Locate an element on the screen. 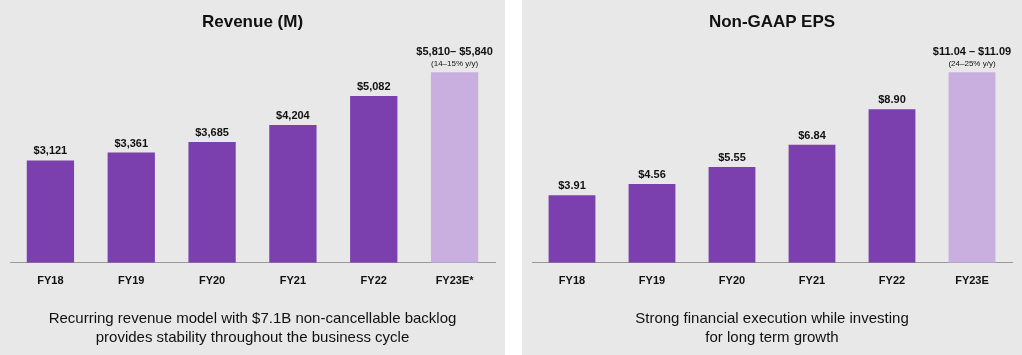  data-label: $3.91 is located at coordinates (572, 185).